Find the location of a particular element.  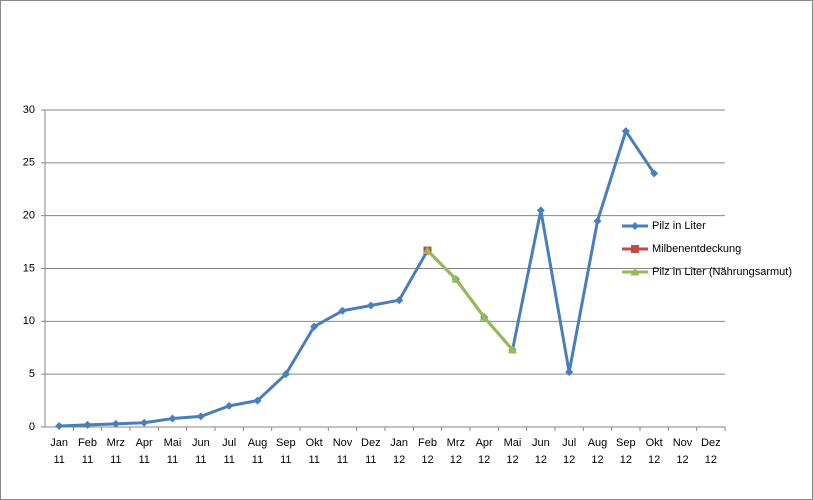

legend-label: Milbenentdeckung is located at coordinates (696, 249).